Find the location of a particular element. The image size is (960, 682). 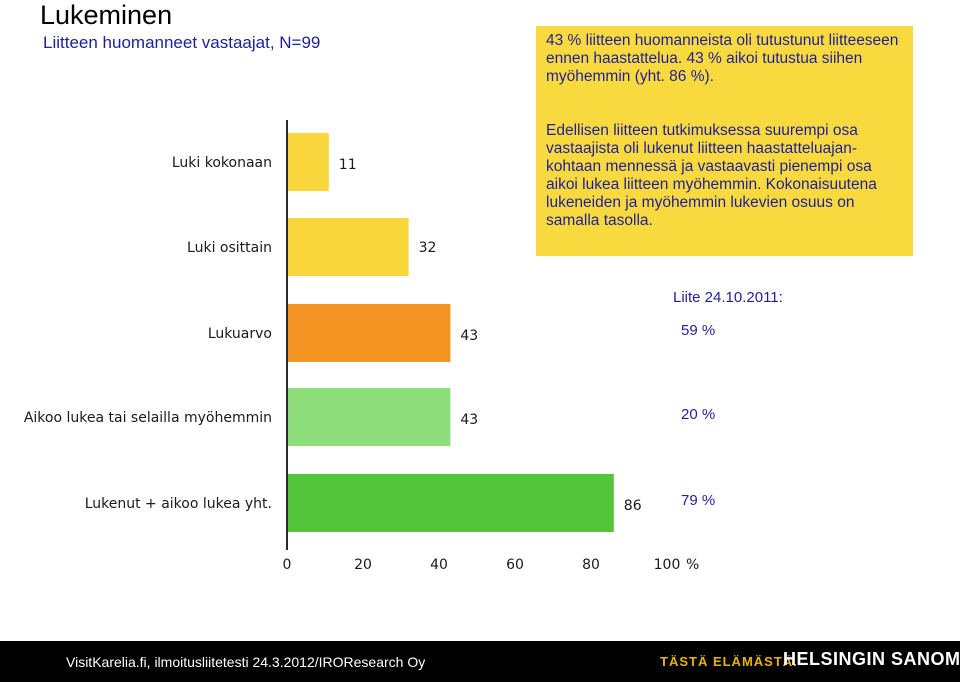

bar-lukenut-aikoo-lukea-yht is located at coordinates (450, 503).